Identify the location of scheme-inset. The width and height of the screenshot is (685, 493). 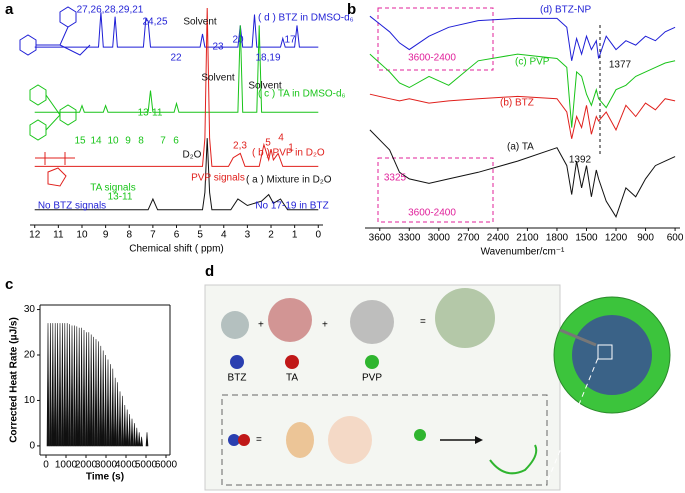
(384, 440).